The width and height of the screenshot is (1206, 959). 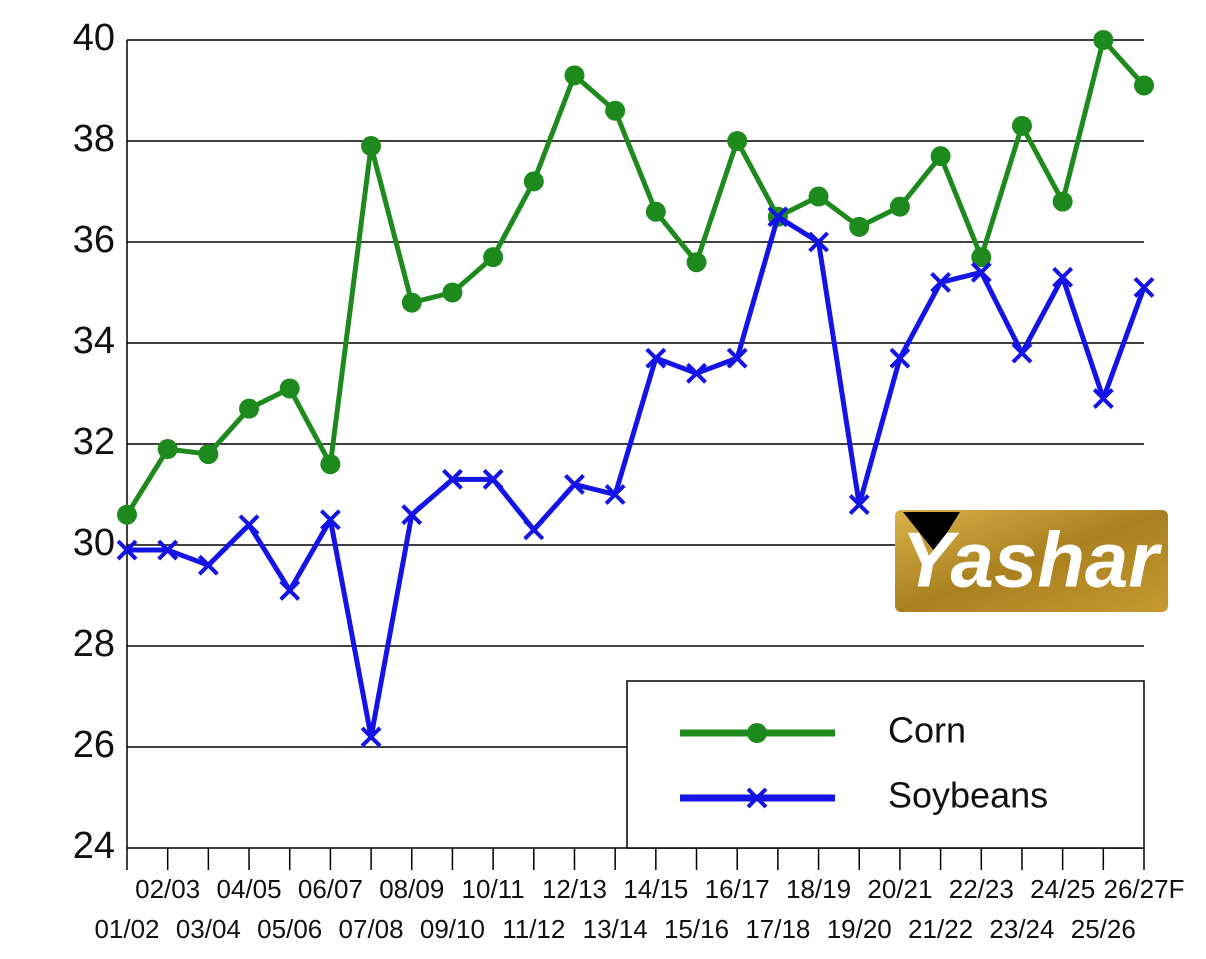 I want to click on x-tick-label: 26/27F, so click(x=1144, y=889).